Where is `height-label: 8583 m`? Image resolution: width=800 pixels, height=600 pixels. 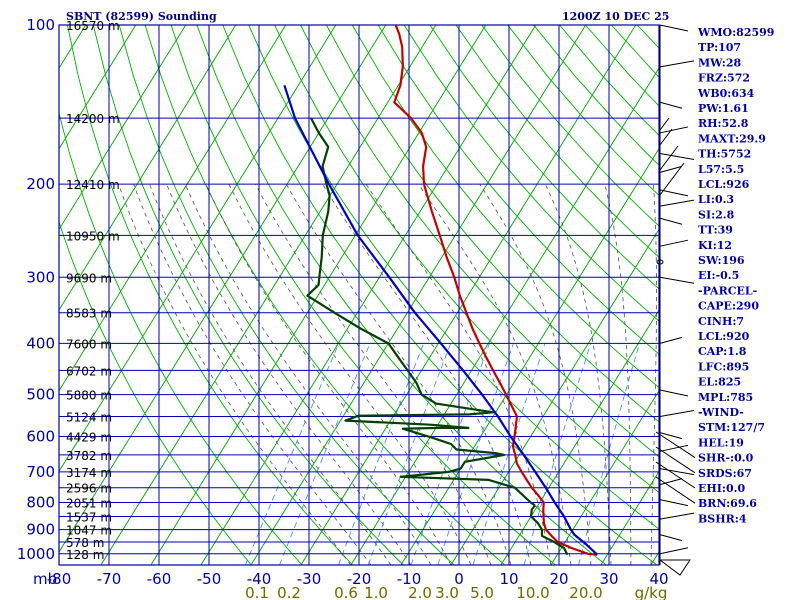
height-label: 8583 m is located at coordinates (89, 314).